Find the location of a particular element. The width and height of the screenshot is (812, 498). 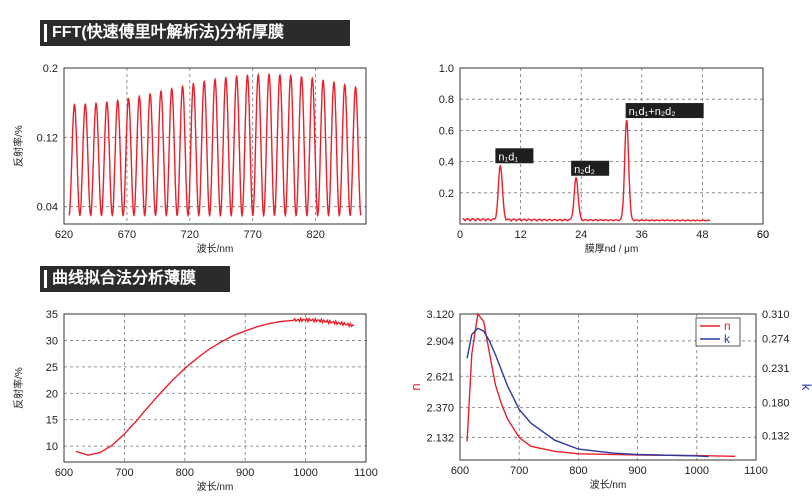

series-line-k is located at coordinates (587, 392).